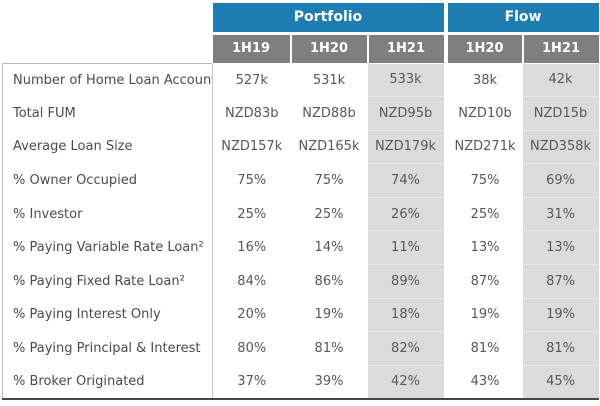 The image size is (600, 406). Describe the element at coordinates (405, 146) in the screenshot. I see `cell-portfolio-1h21: NZD179k` at that location.